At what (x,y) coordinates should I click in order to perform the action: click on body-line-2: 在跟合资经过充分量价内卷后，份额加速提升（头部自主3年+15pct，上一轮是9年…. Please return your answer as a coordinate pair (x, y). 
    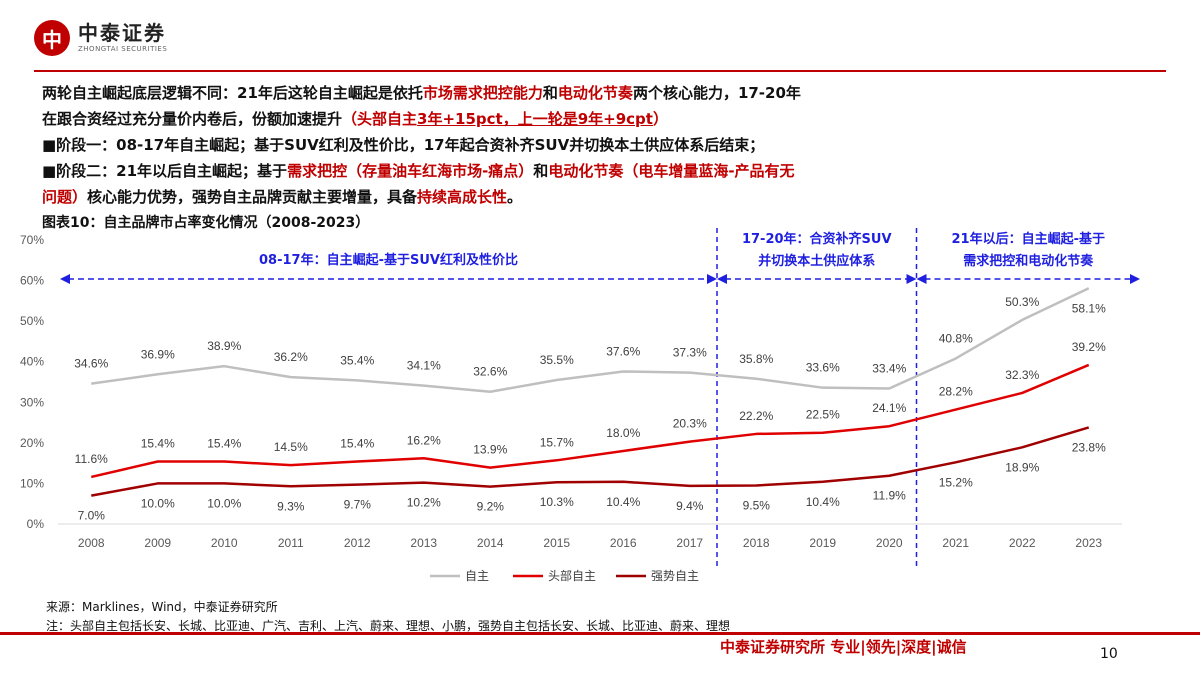
    Looking at the image, I should click on (355, 119).